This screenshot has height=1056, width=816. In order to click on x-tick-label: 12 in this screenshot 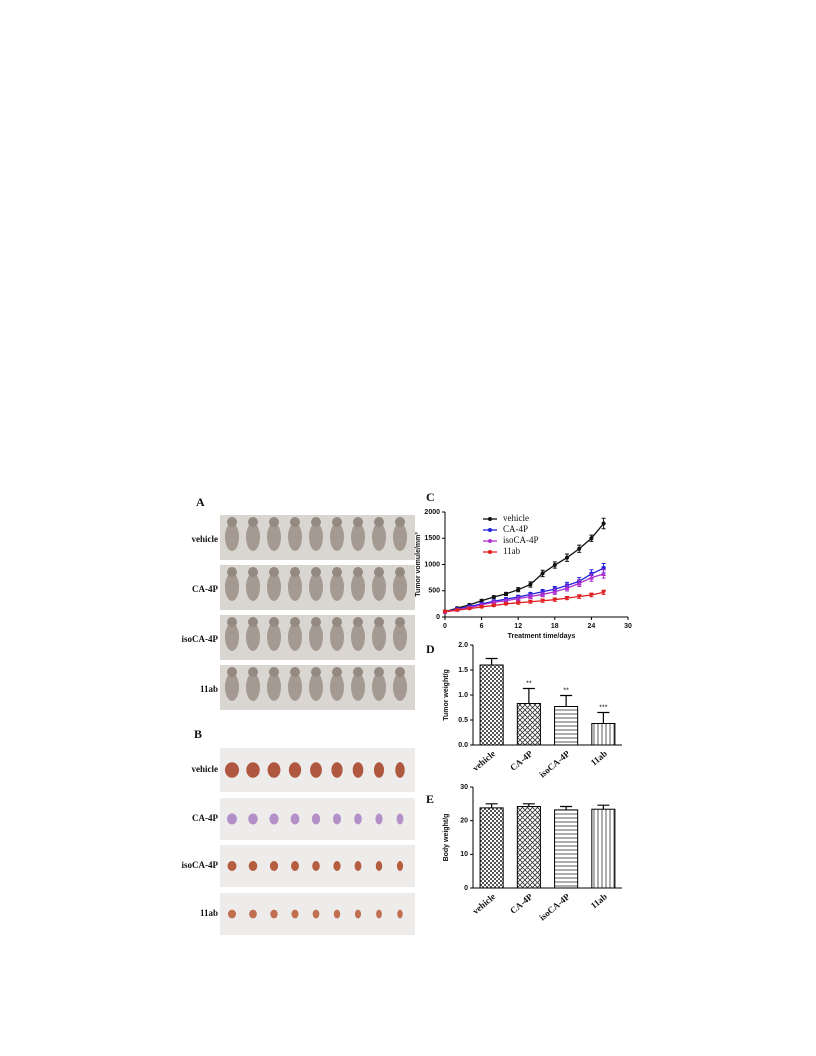, I will do `click(518, 626)`.